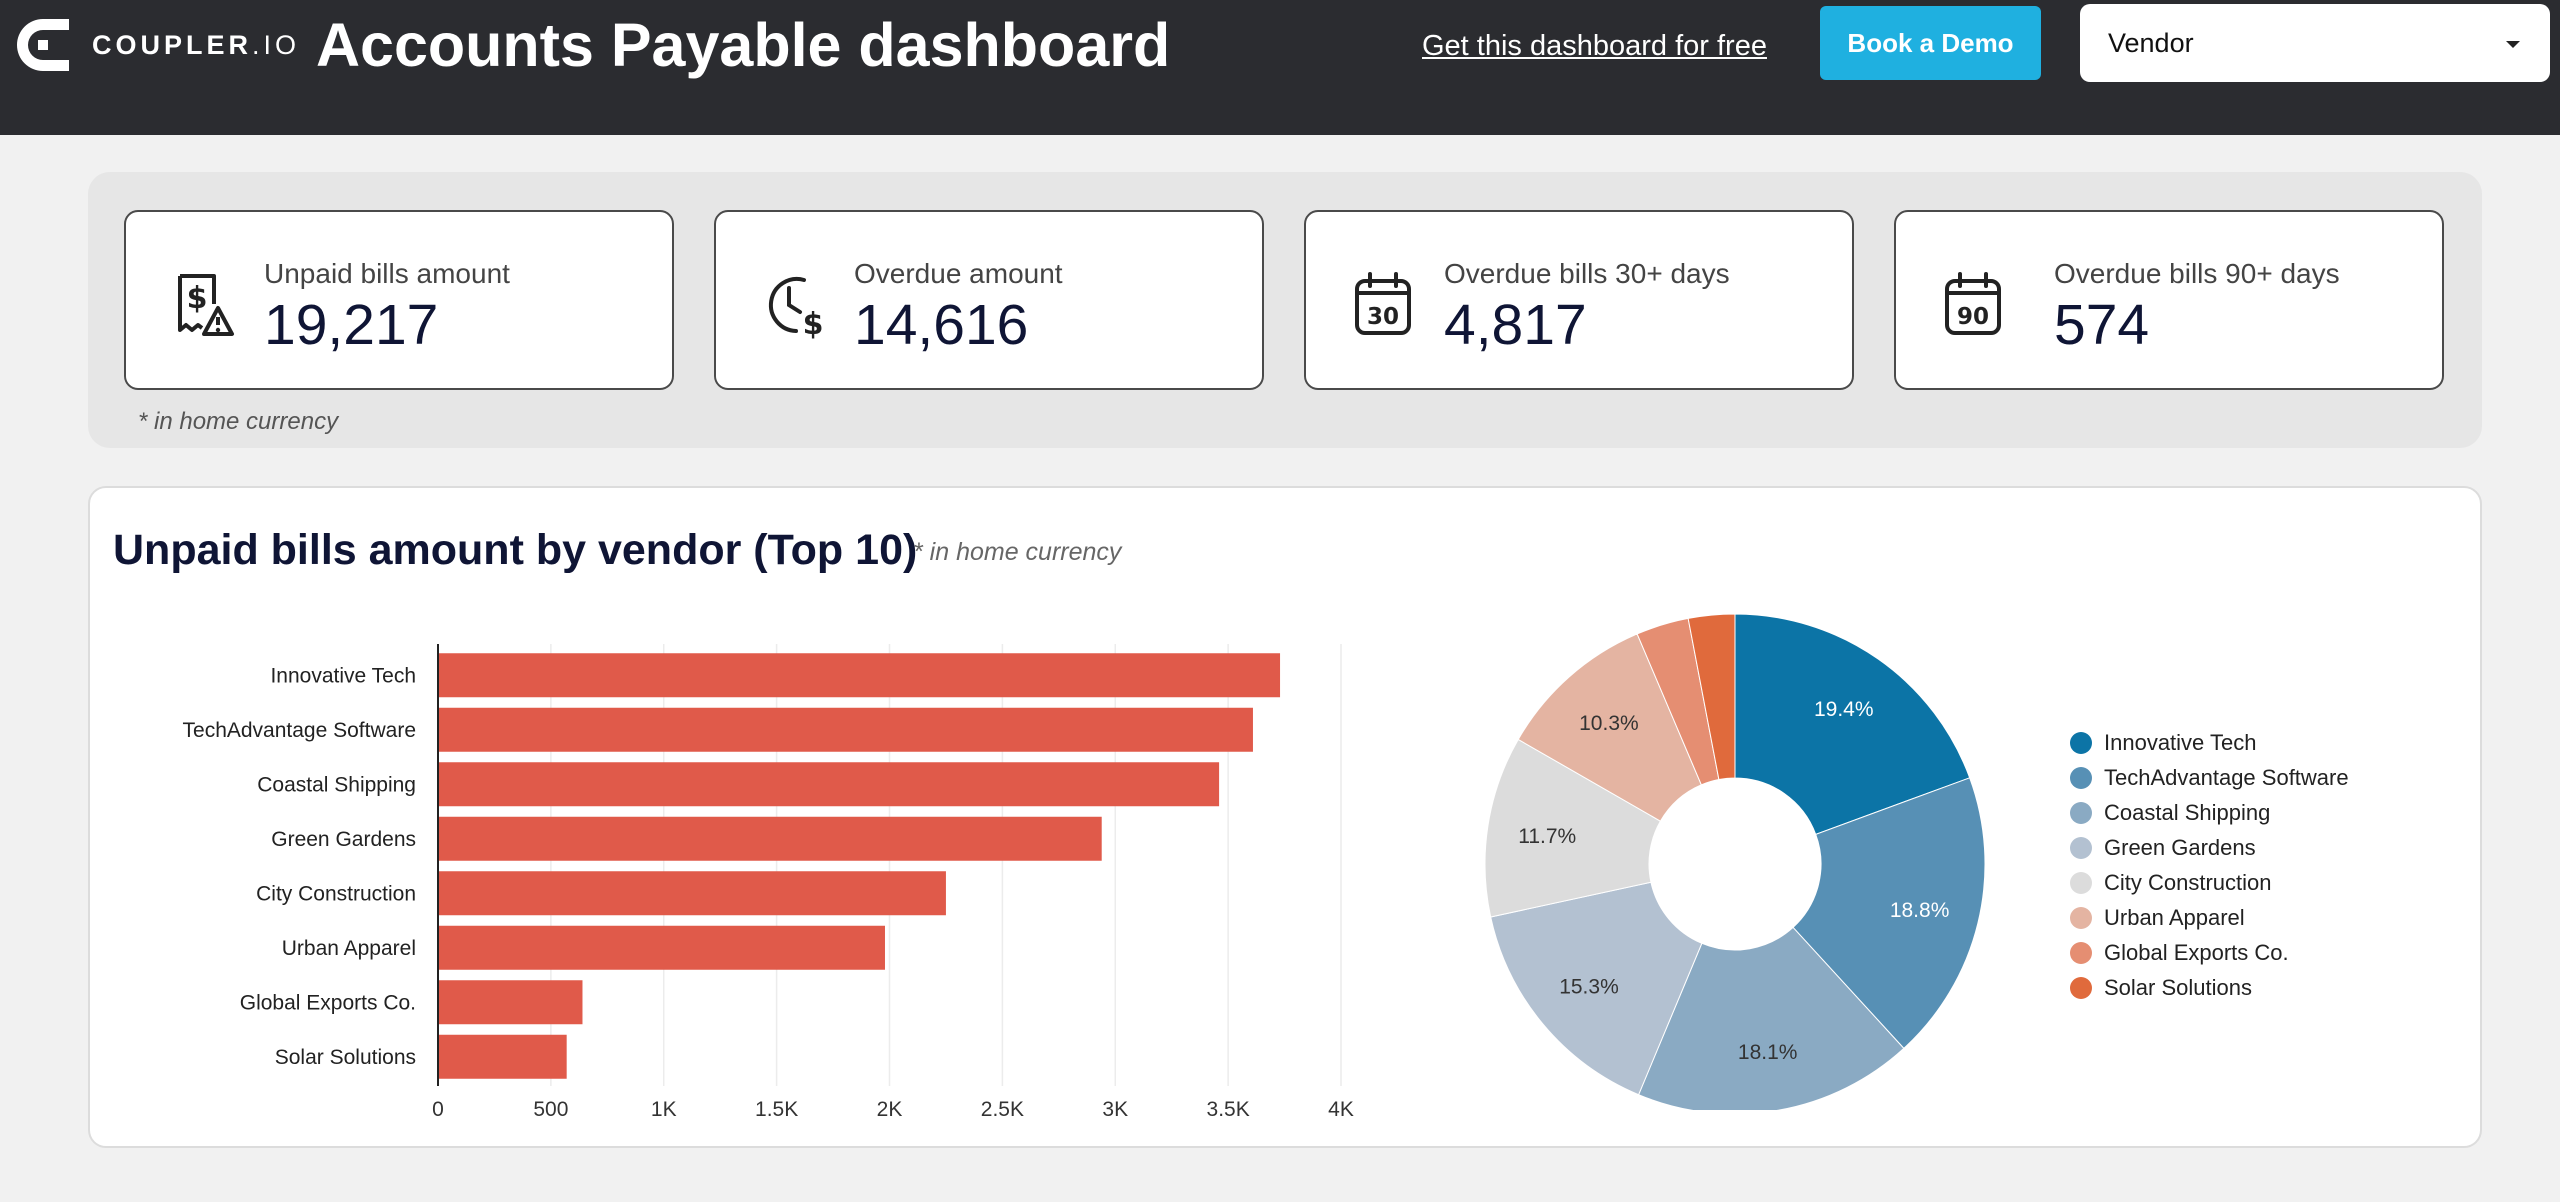  What do you see at coordinates (2178, 987) in the screenshot?
I see `legend-label: Solar Solutions` at bounding box center [2178, 987].